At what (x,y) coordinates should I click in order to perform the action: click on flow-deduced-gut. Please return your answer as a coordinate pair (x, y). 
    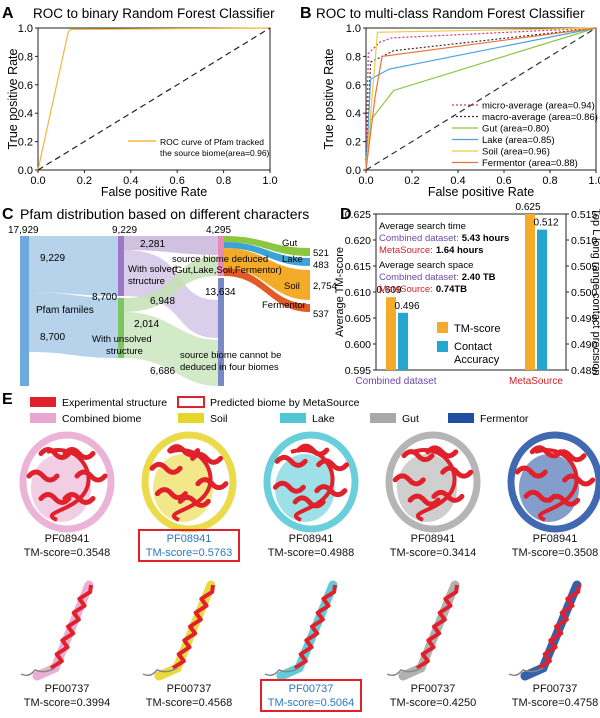
    Looking at the image, I should click on (267, 246).